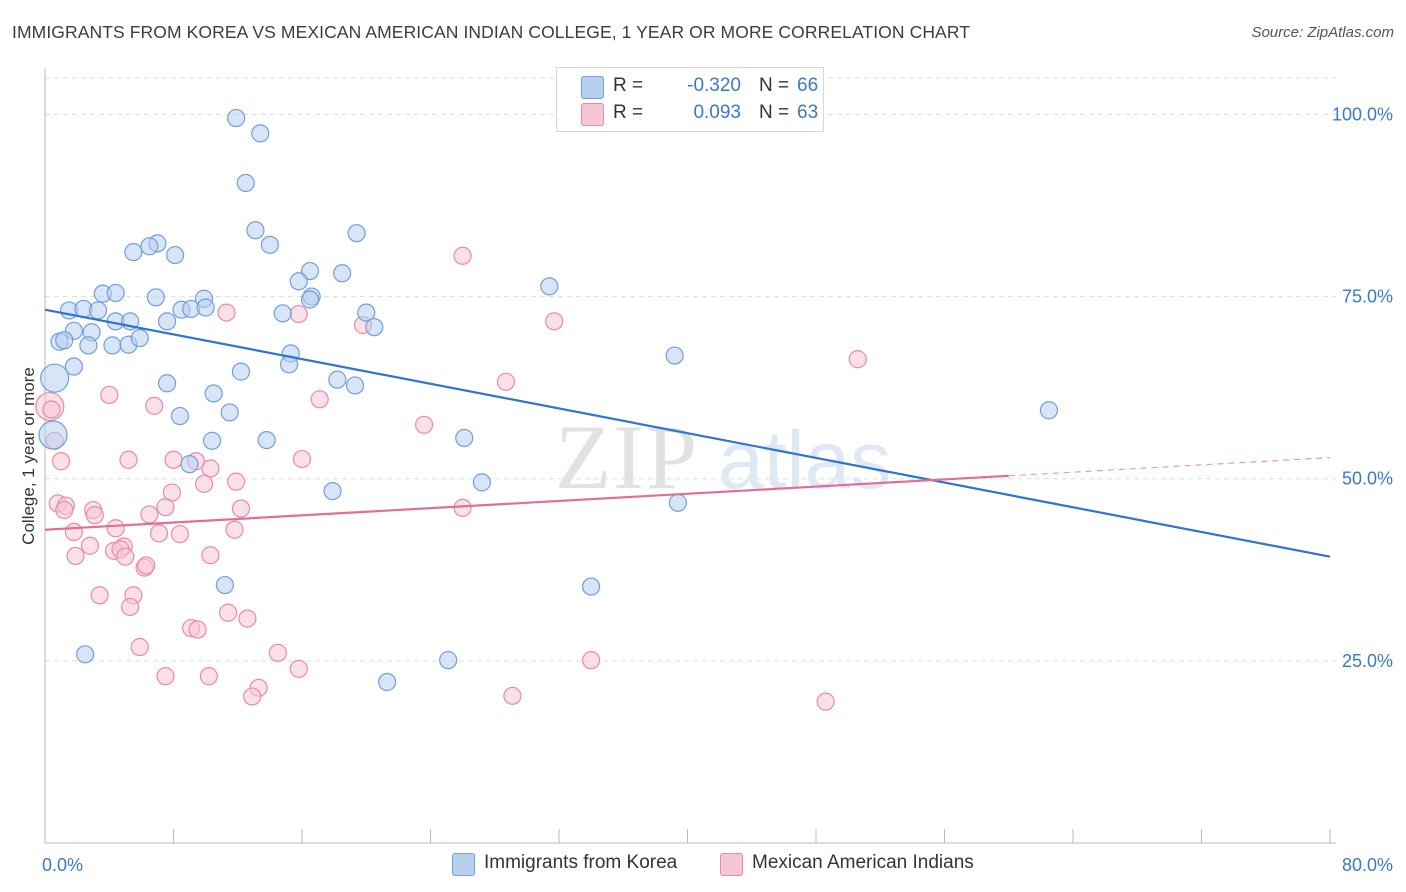 The height and width of the screenshot is (892, 1406). Describe the element at coordinates (627, 457) in the screenshot. I see `watermark-zip: ZIP` at that location.